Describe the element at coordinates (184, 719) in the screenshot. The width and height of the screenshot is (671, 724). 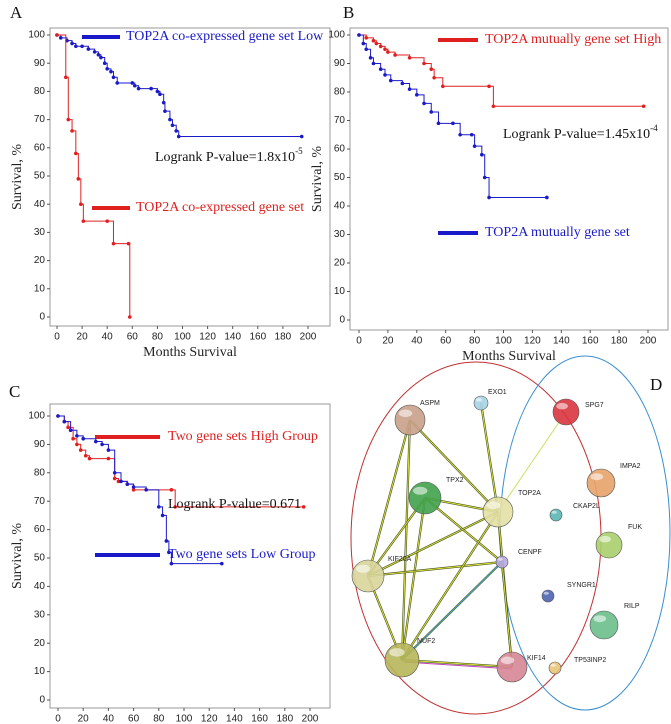
I see `x-tick-label: 100` at that location.